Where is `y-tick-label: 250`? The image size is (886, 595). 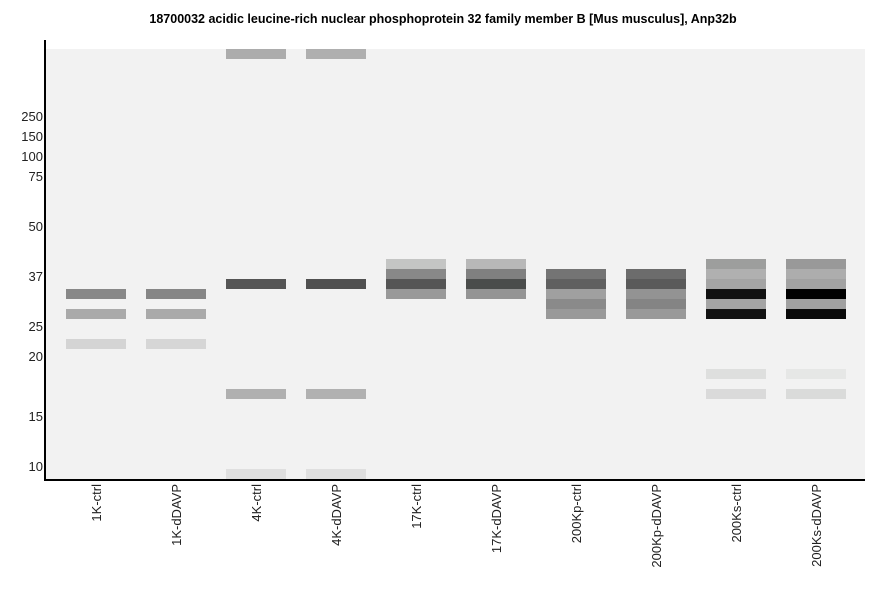 y-tick-label: 250 is located at coordinates (32, 116).